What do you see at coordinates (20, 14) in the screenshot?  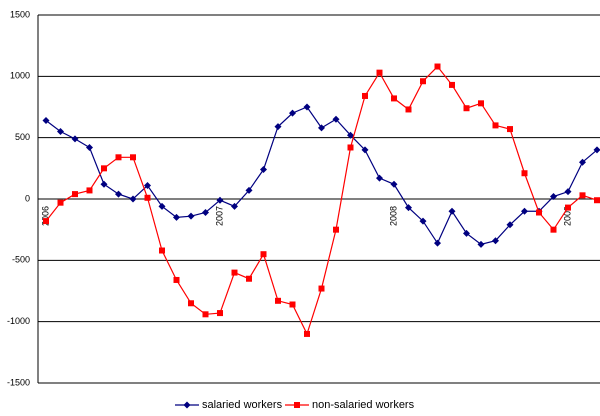 I see `y-tick-label: 1500` at bounding box center [20, 14].